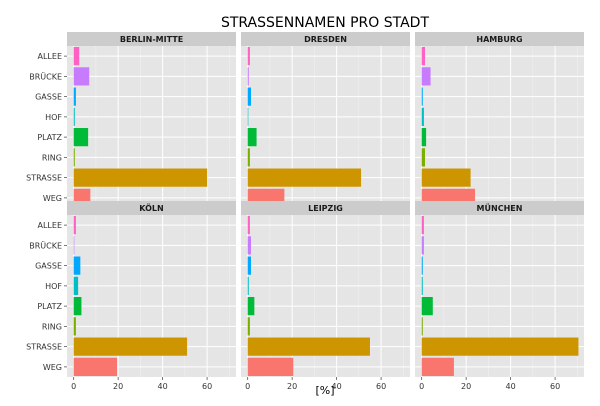 The width and height of the screenshot is (600, 406). I want to click on bar-münchen-ring, so click(422, 326).